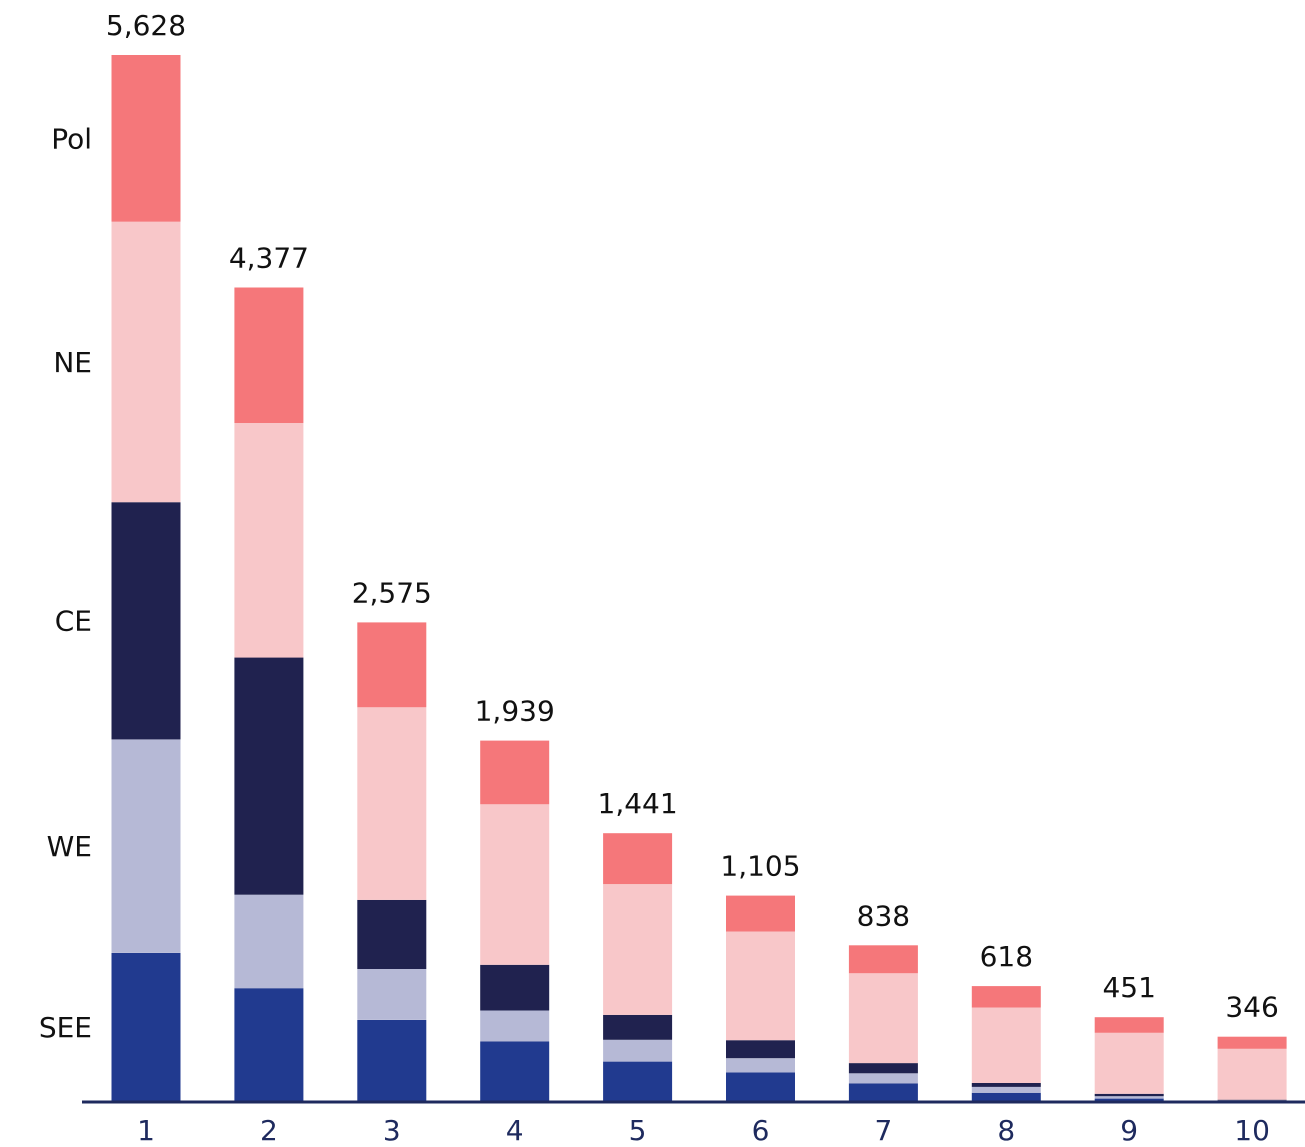  Describe the element at coordinates (1252, 1130) in the screenshot. I see `x-tick-label-10: 10` at that location.